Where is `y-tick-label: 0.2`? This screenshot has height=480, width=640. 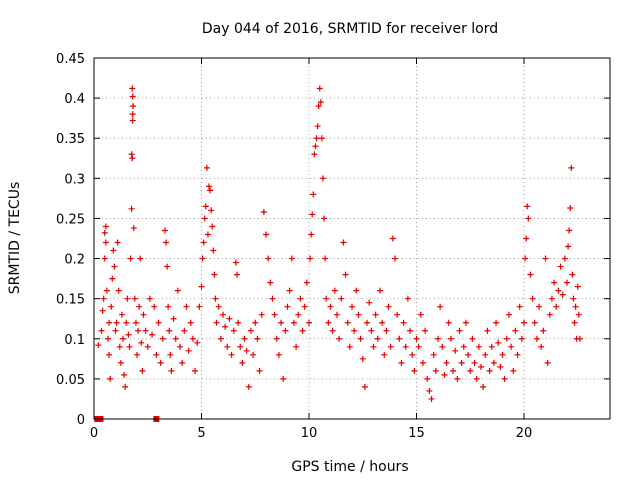
y-tick-label: 0.2 is located at coordinates (74, 260).